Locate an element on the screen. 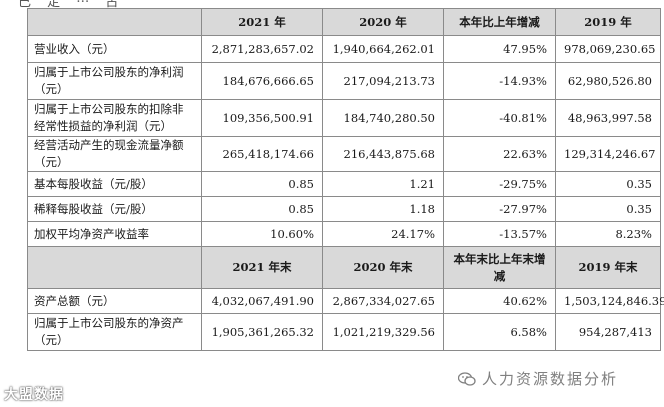 This screenshot has height=407, width=664. value-change-end: 40.62% is located at coordinates (499, 301).